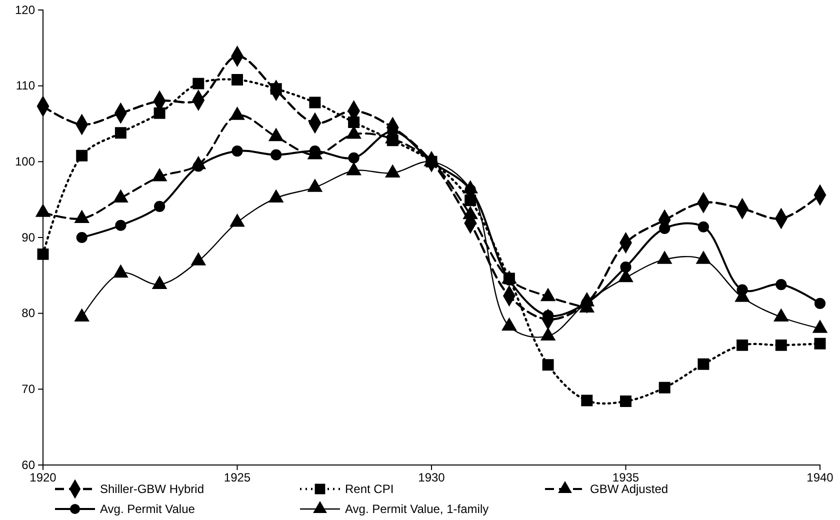  What do you see at coordinates (152, 489) in the screenshot?
I see `legend-label: Shiller-GBW Hybrid` at bounding box center [152, 489].